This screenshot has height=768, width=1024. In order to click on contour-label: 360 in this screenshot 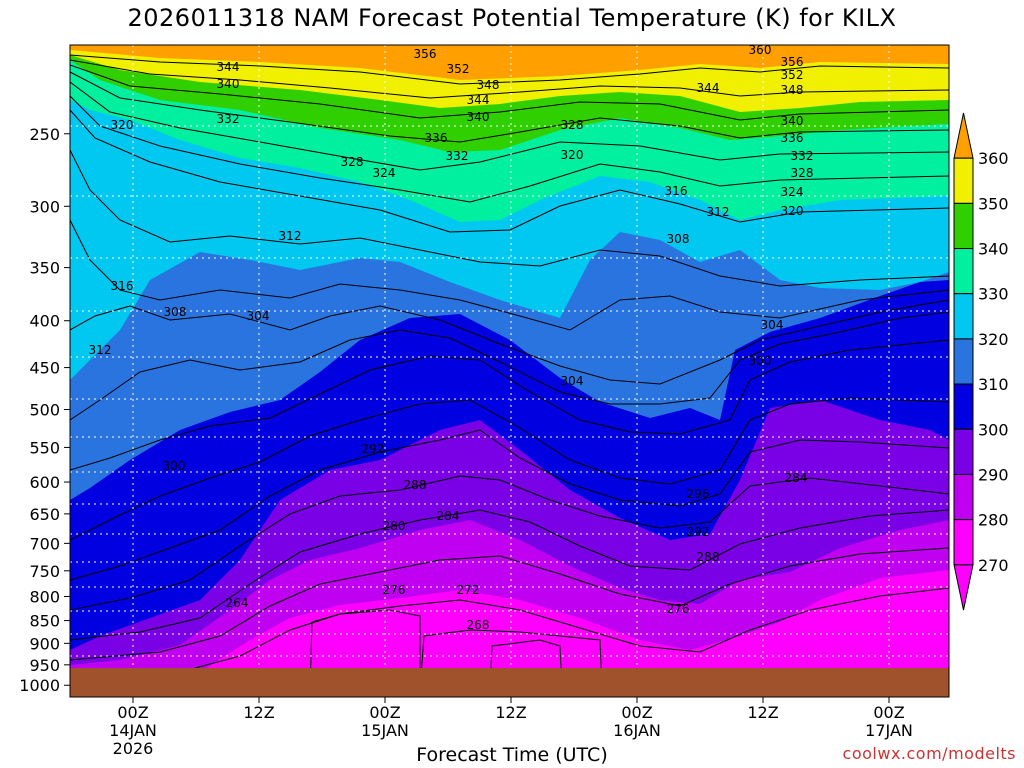, I will do `click(760, 50)`.